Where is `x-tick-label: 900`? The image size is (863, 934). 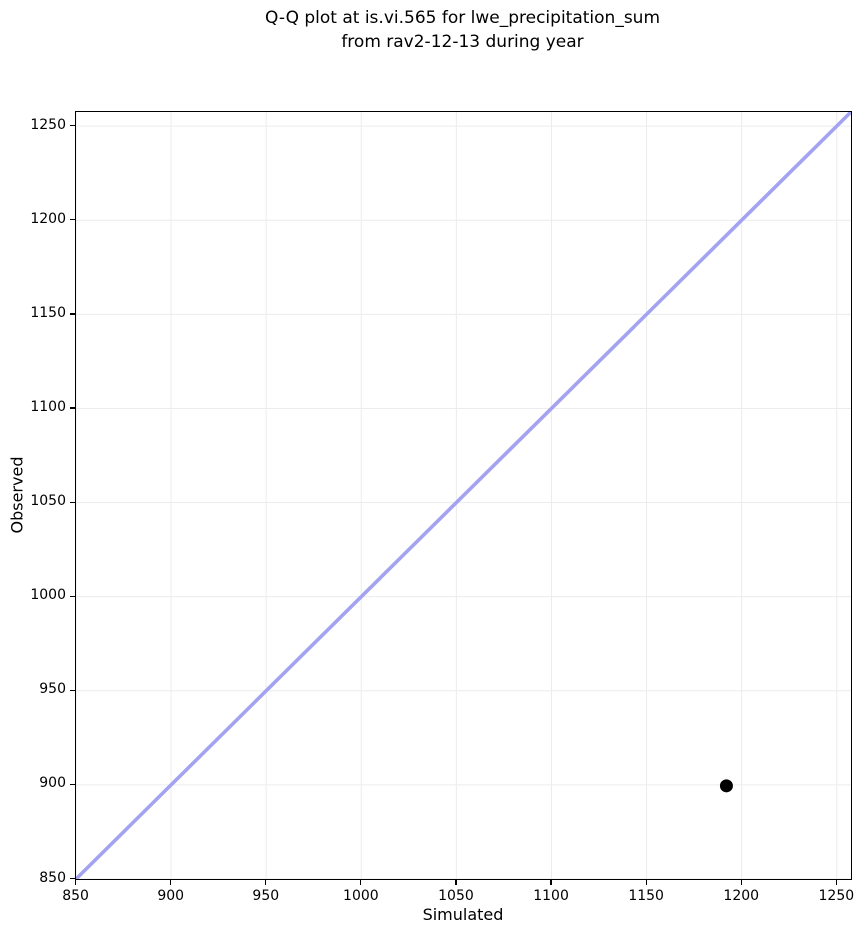 x-tick-label: 900 is located at coordinates (171, 895).